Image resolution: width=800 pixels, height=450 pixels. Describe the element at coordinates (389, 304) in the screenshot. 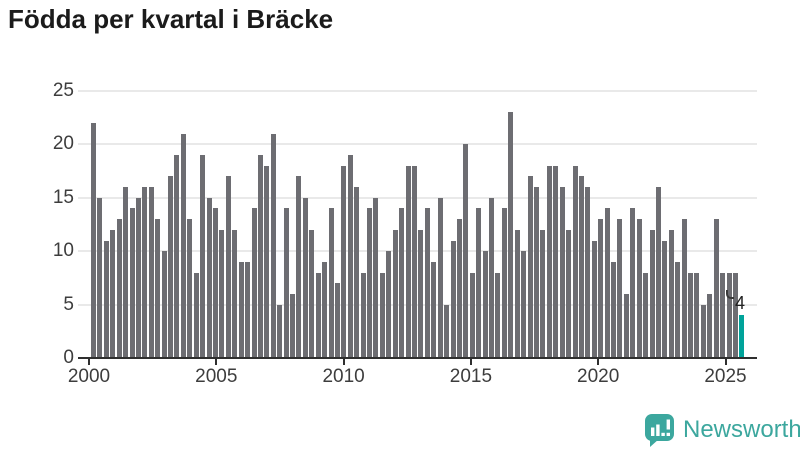

I see `bar-2011-q3` at that location.